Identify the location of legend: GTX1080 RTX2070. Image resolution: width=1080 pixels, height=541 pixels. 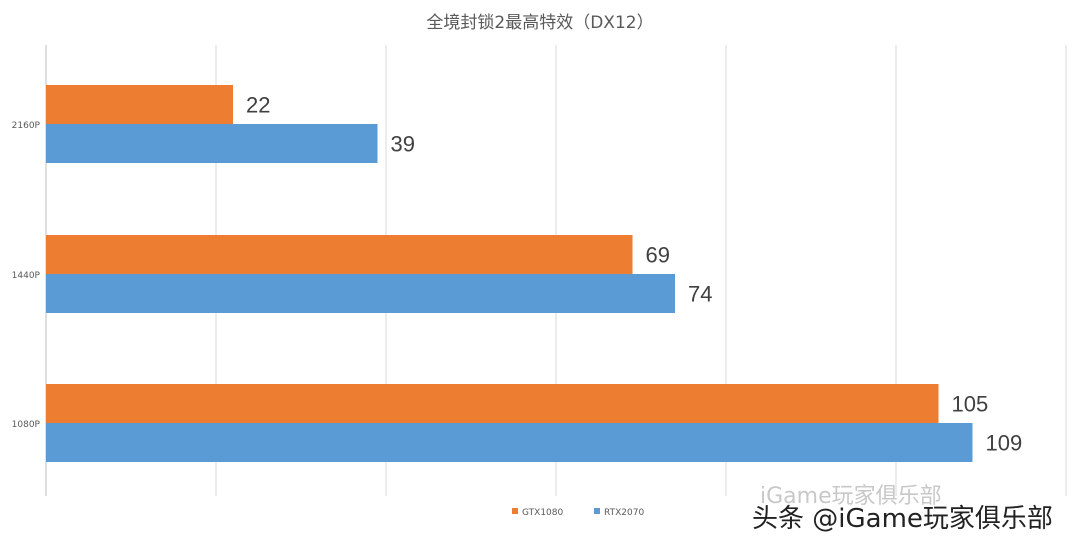
(578, 513).